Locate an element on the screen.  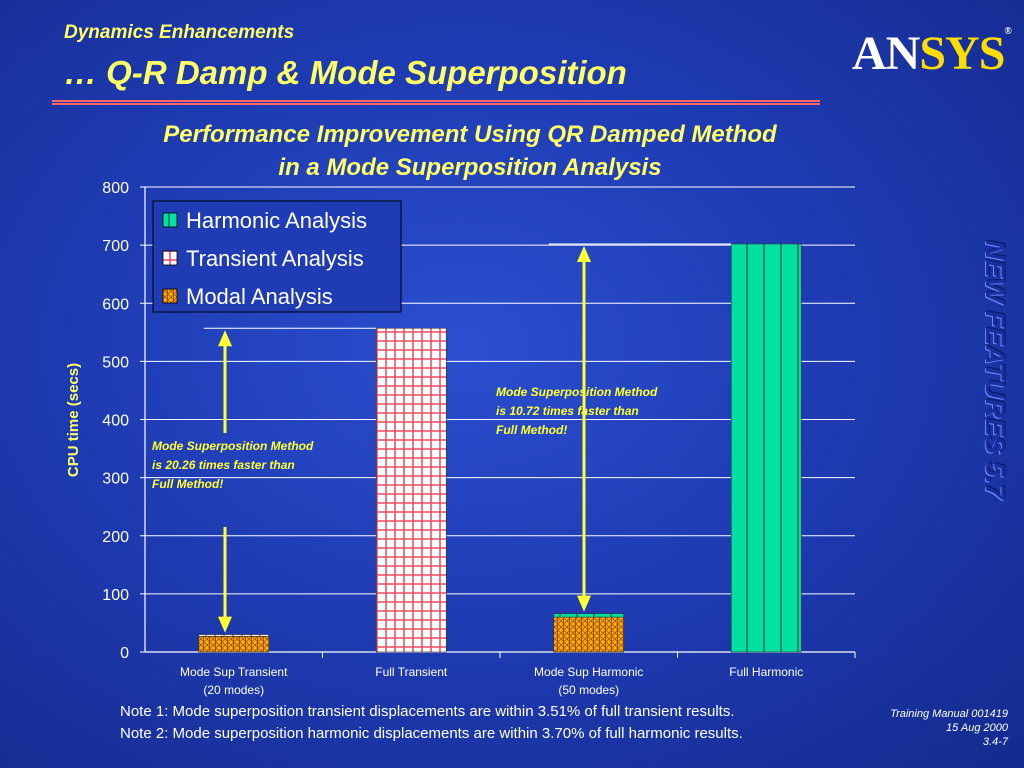
legend-box is located at coordinates (277, 256).